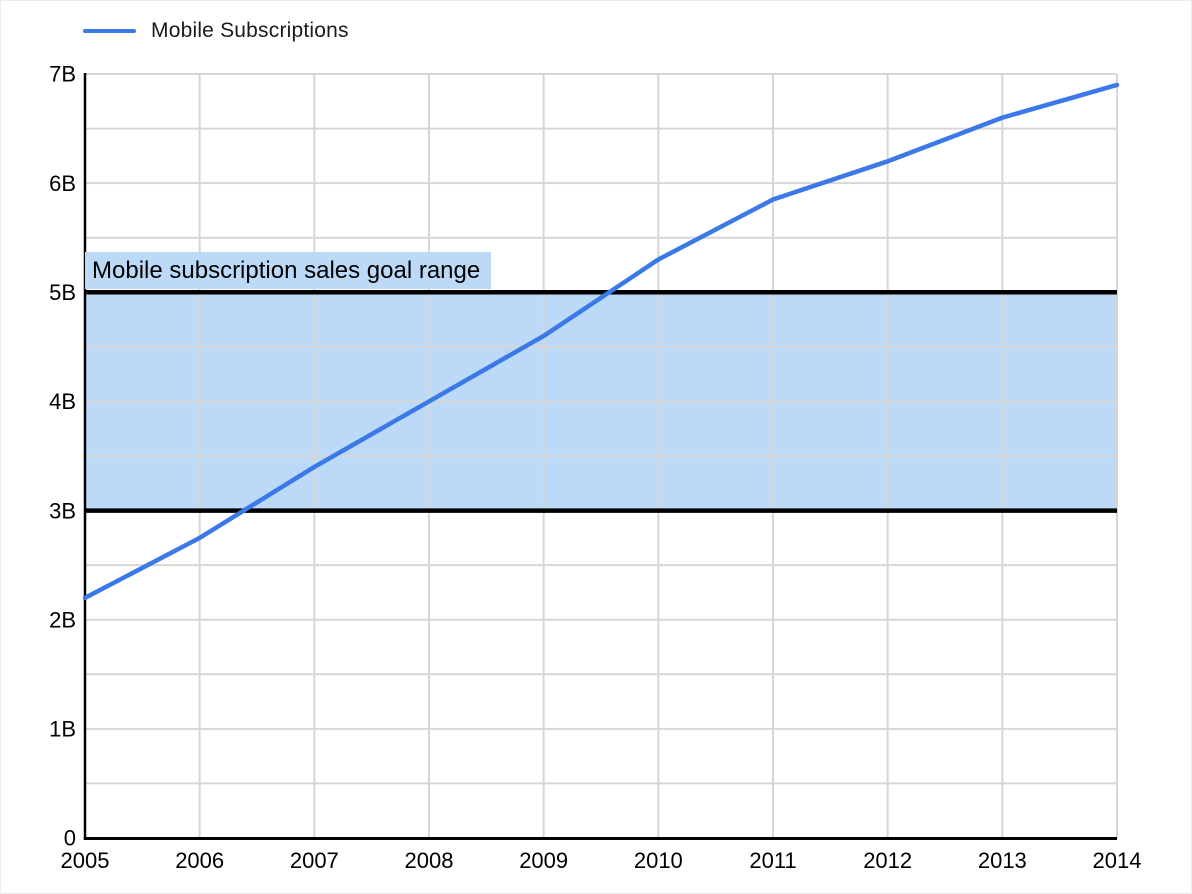  Describe the element at coordinates (887, 860) in the screenshot. I see `x-tick-label: 2012` at that location.